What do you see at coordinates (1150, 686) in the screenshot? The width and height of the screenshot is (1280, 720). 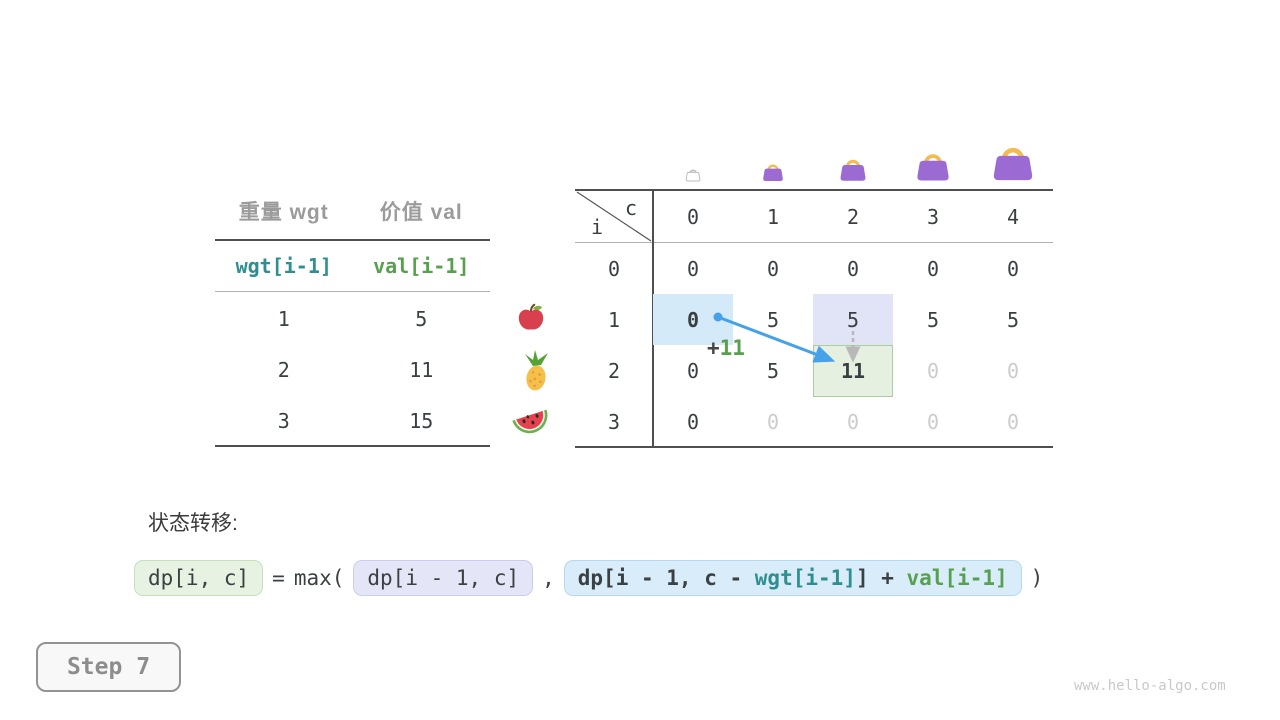 I see `watermark: www.hello-algo.com` at bounding box center [1150, 686].